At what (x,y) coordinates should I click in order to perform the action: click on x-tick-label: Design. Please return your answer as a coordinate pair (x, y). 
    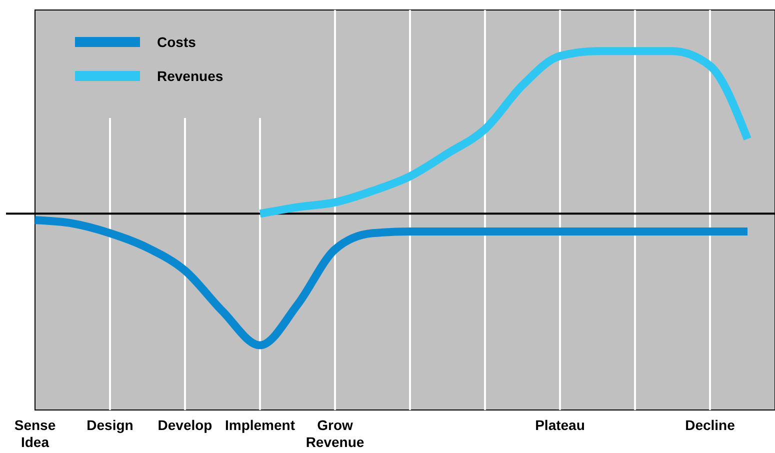
    Looking at the image, I should click on (110, 425).